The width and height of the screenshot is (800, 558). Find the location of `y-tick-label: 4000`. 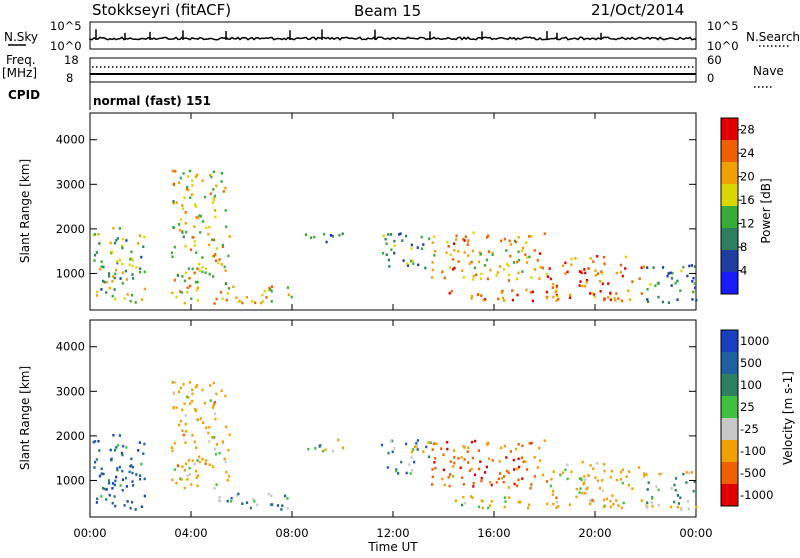

y-tick-label: 4000 is located at coordinates (70, 347).